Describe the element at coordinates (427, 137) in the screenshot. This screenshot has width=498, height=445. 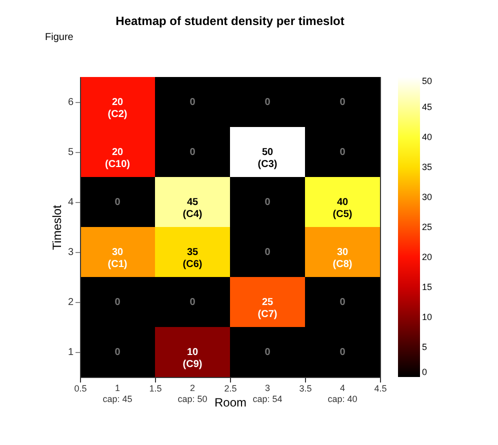
I see `color-bar-label: 40` at that location.